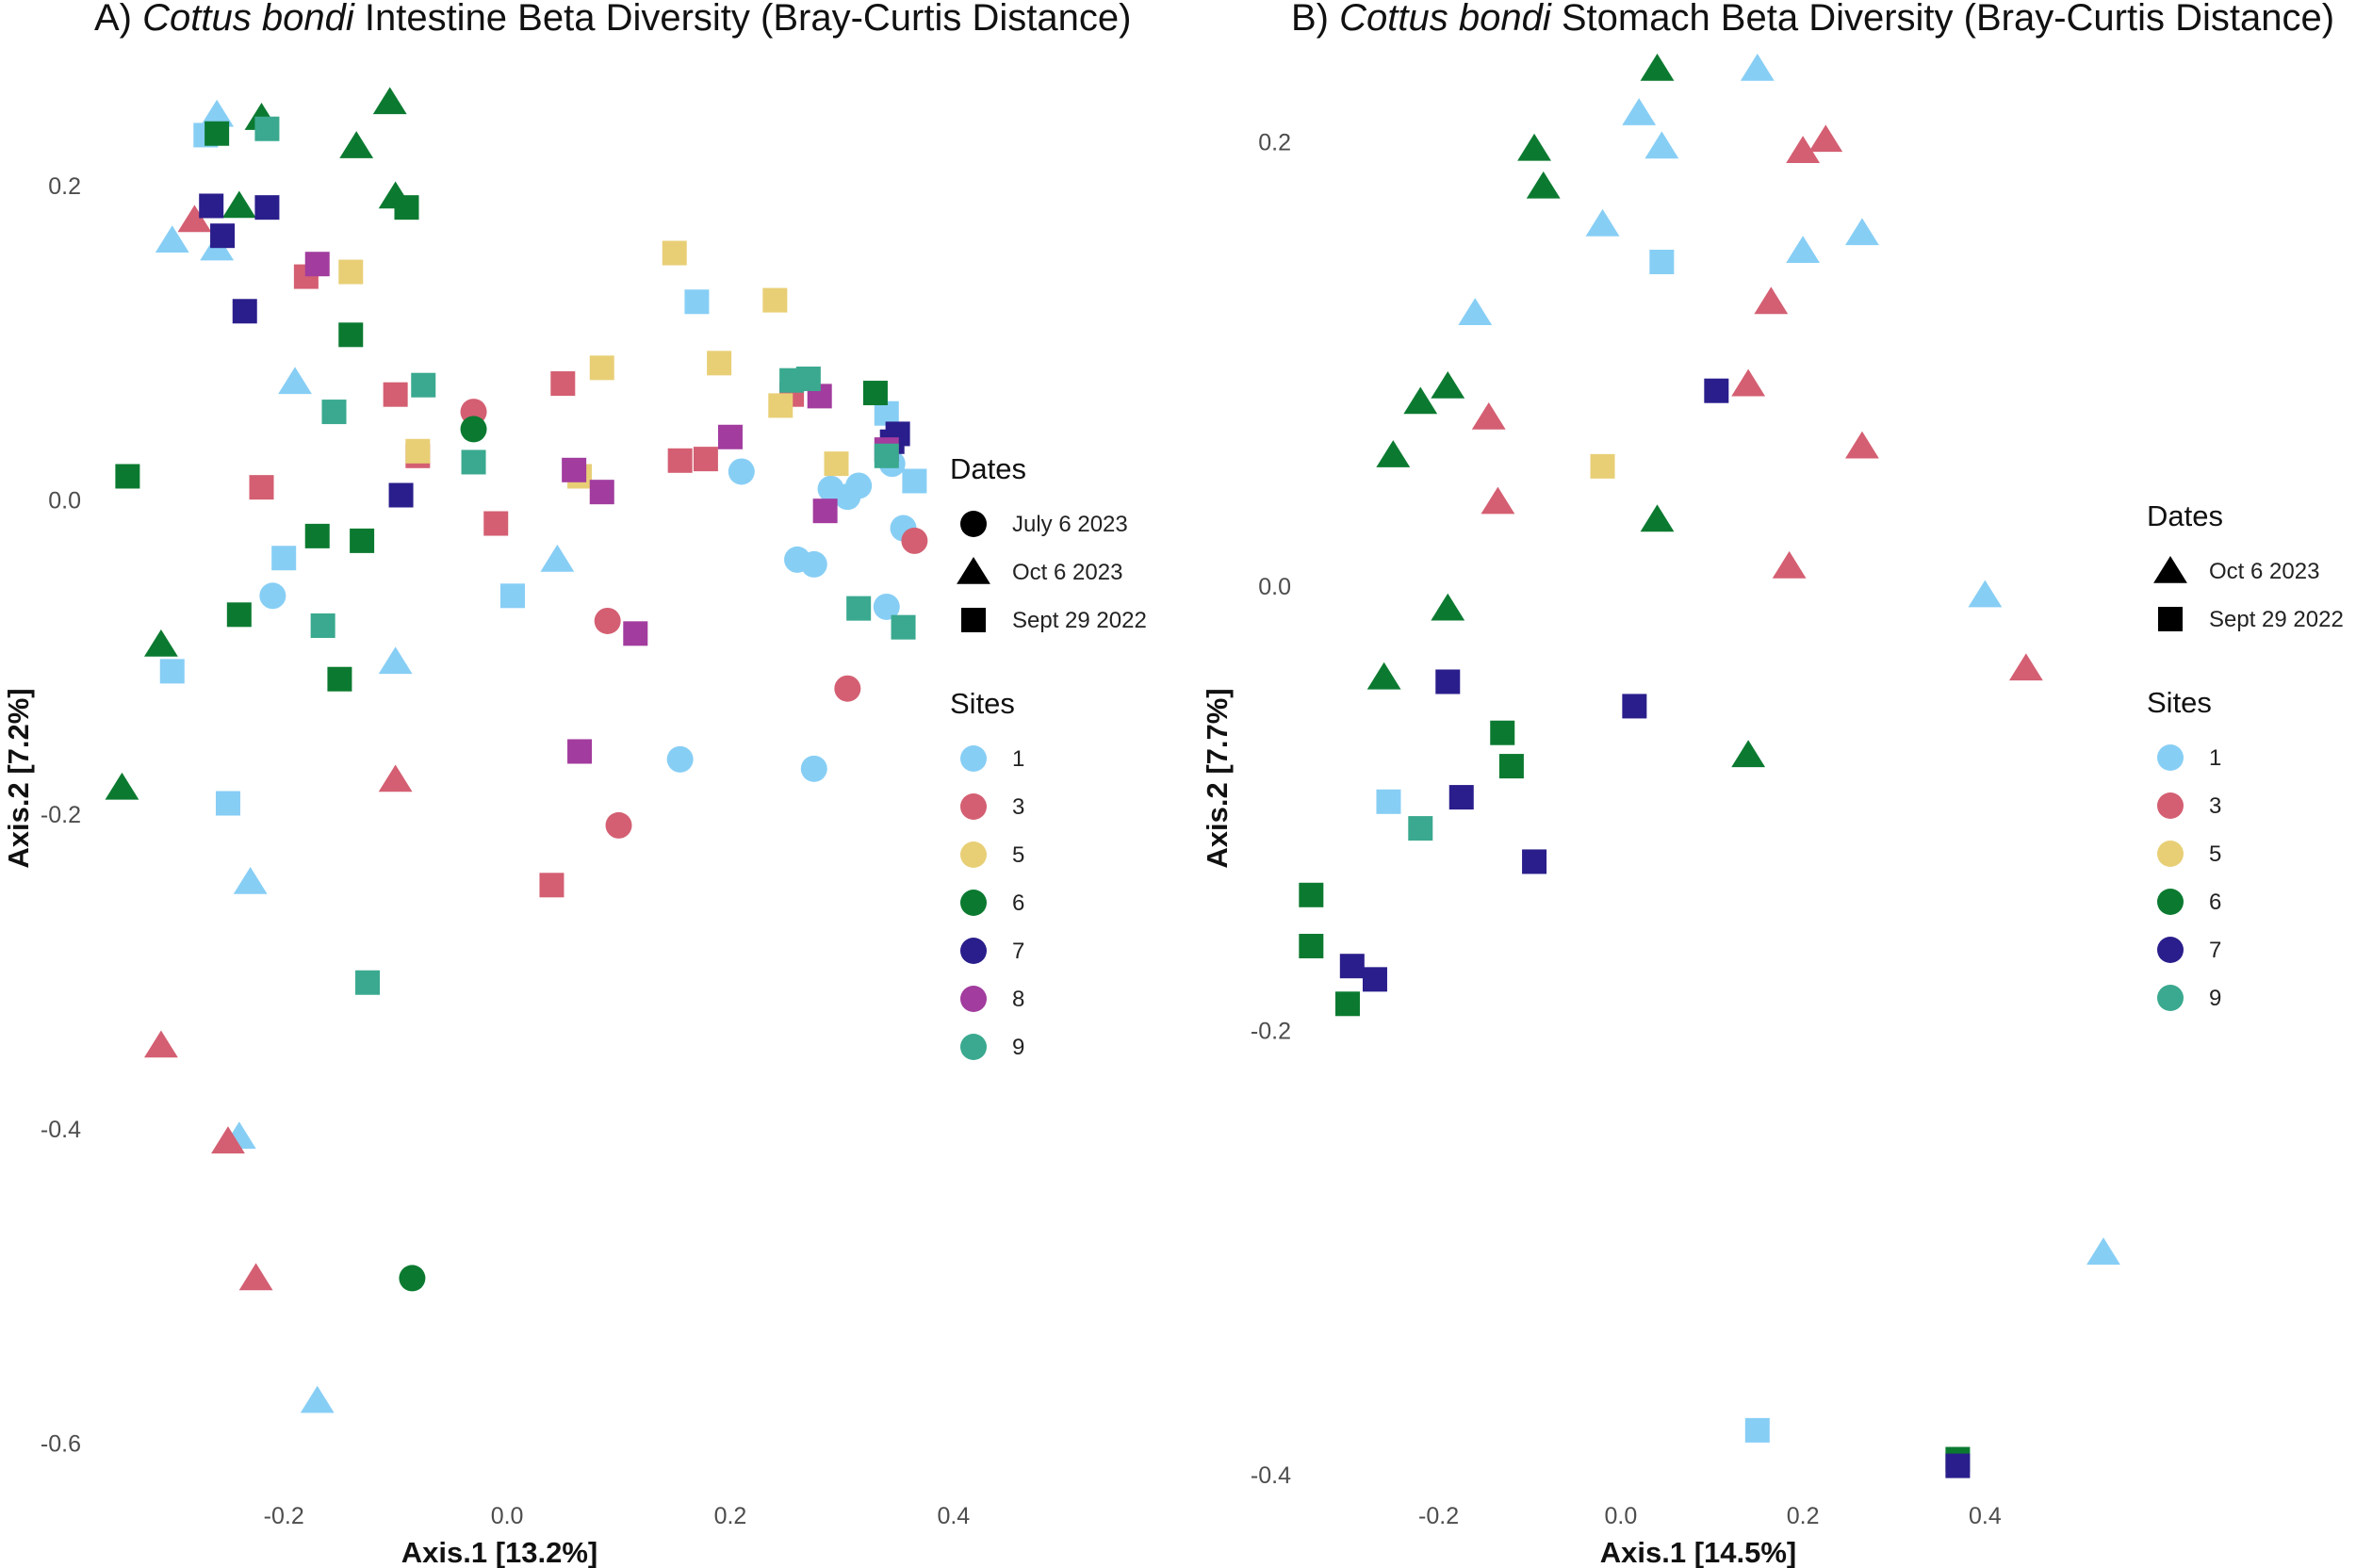 Image resolution: width=2356 pixels, height=1568 pixels. What do you see at coordinates (617, 1516) in the screenshot?
I see `panel-a-x-ticks: -0.2 0.0 0.2 0.4` at bounding box center [617, 1516].